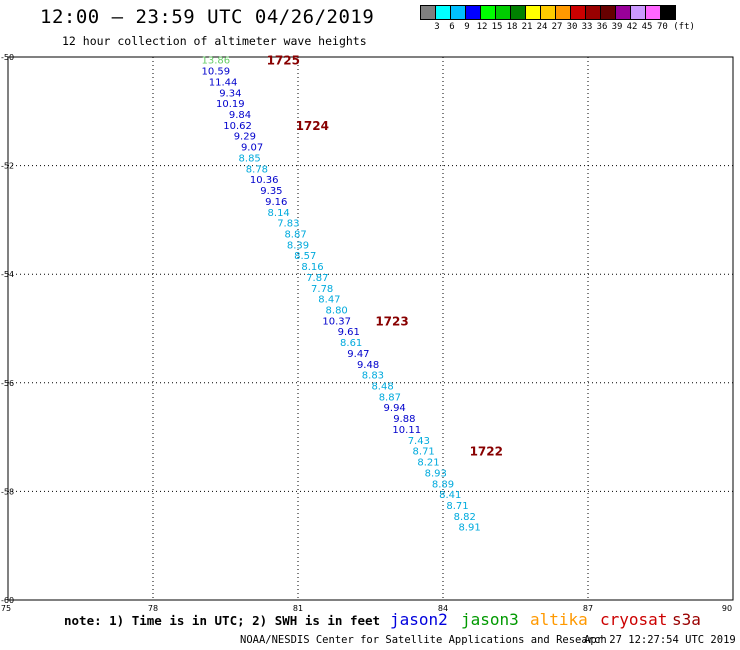 This screenshot has height=650, width=740. Describe the element at coordinates (288, 224) in the screenshot. I see `swh-value-label: 7.83` at that location.